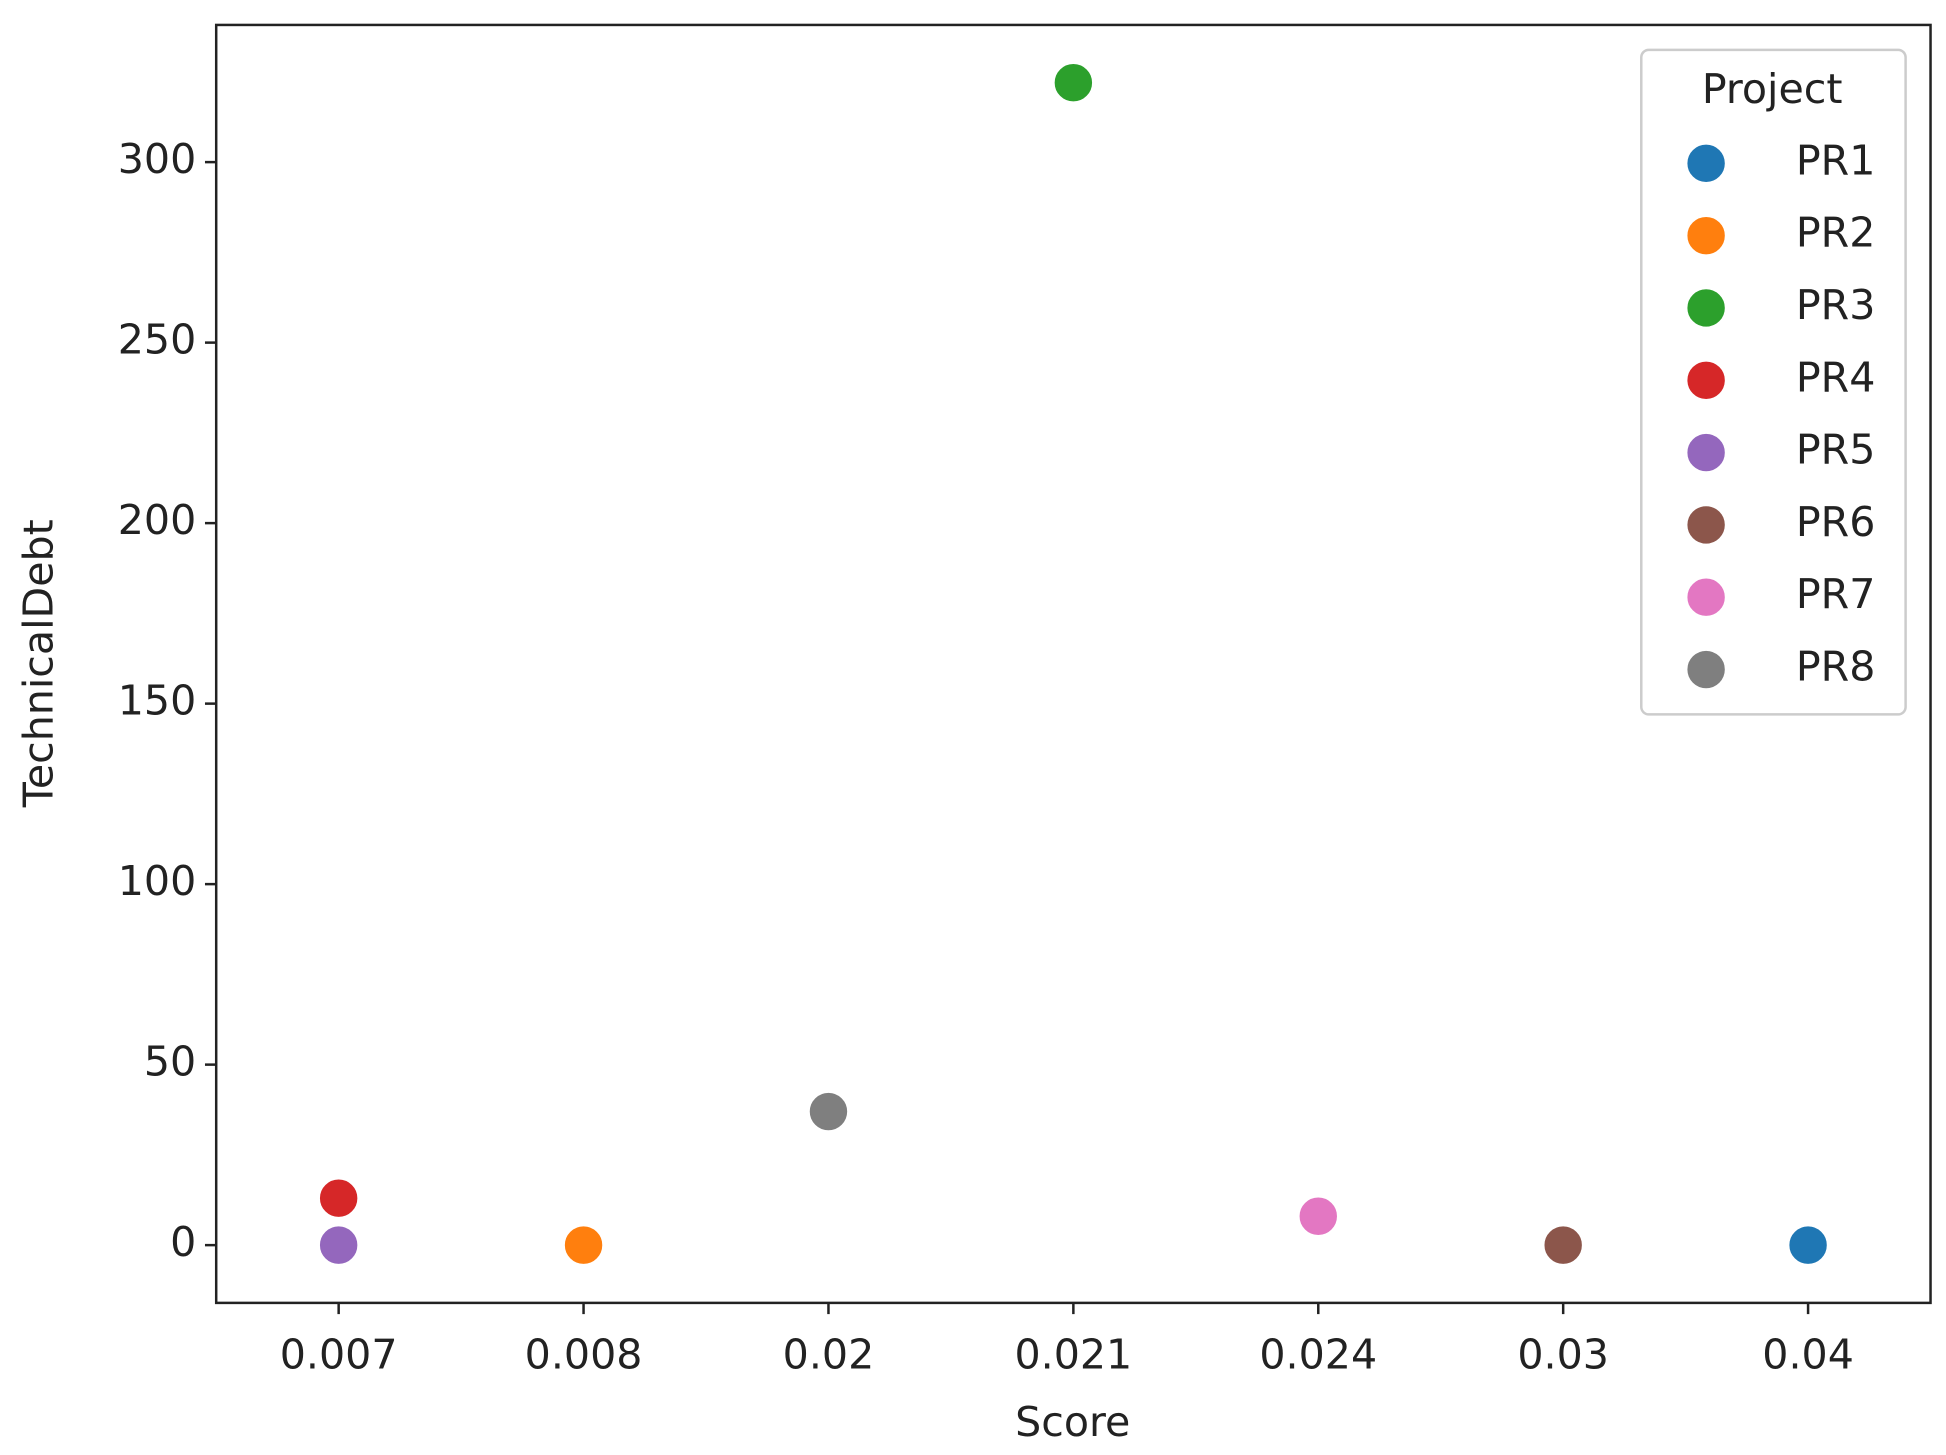 This screenshot has height=1455, width=1946. I want to click on x-tick-label: 0.04, so click(1808, 1355).